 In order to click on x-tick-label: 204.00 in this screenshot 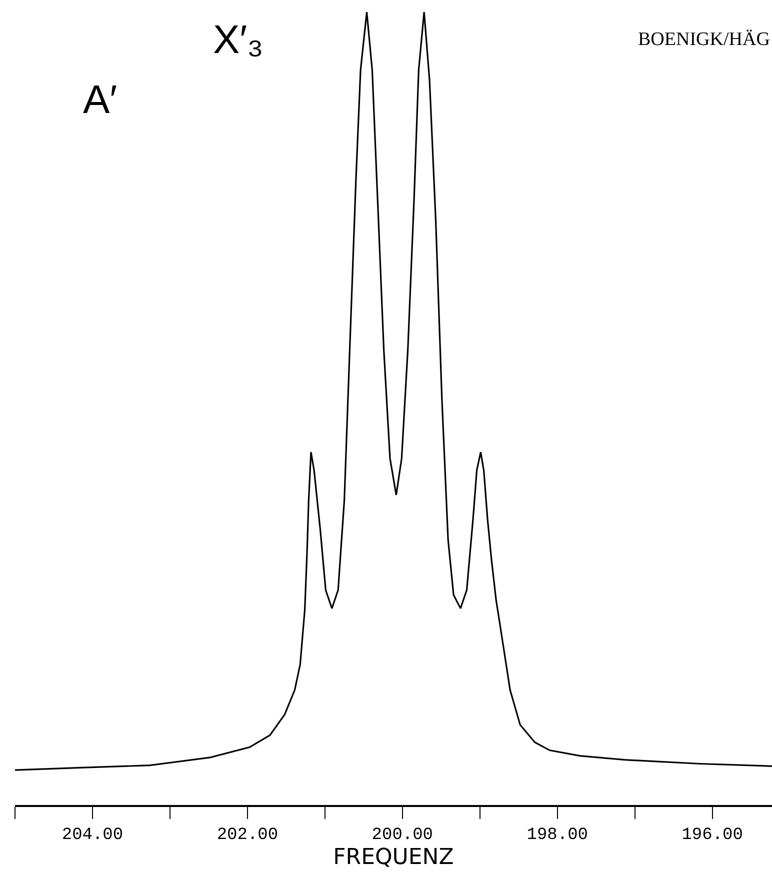, I will do `click(93, 836)`.